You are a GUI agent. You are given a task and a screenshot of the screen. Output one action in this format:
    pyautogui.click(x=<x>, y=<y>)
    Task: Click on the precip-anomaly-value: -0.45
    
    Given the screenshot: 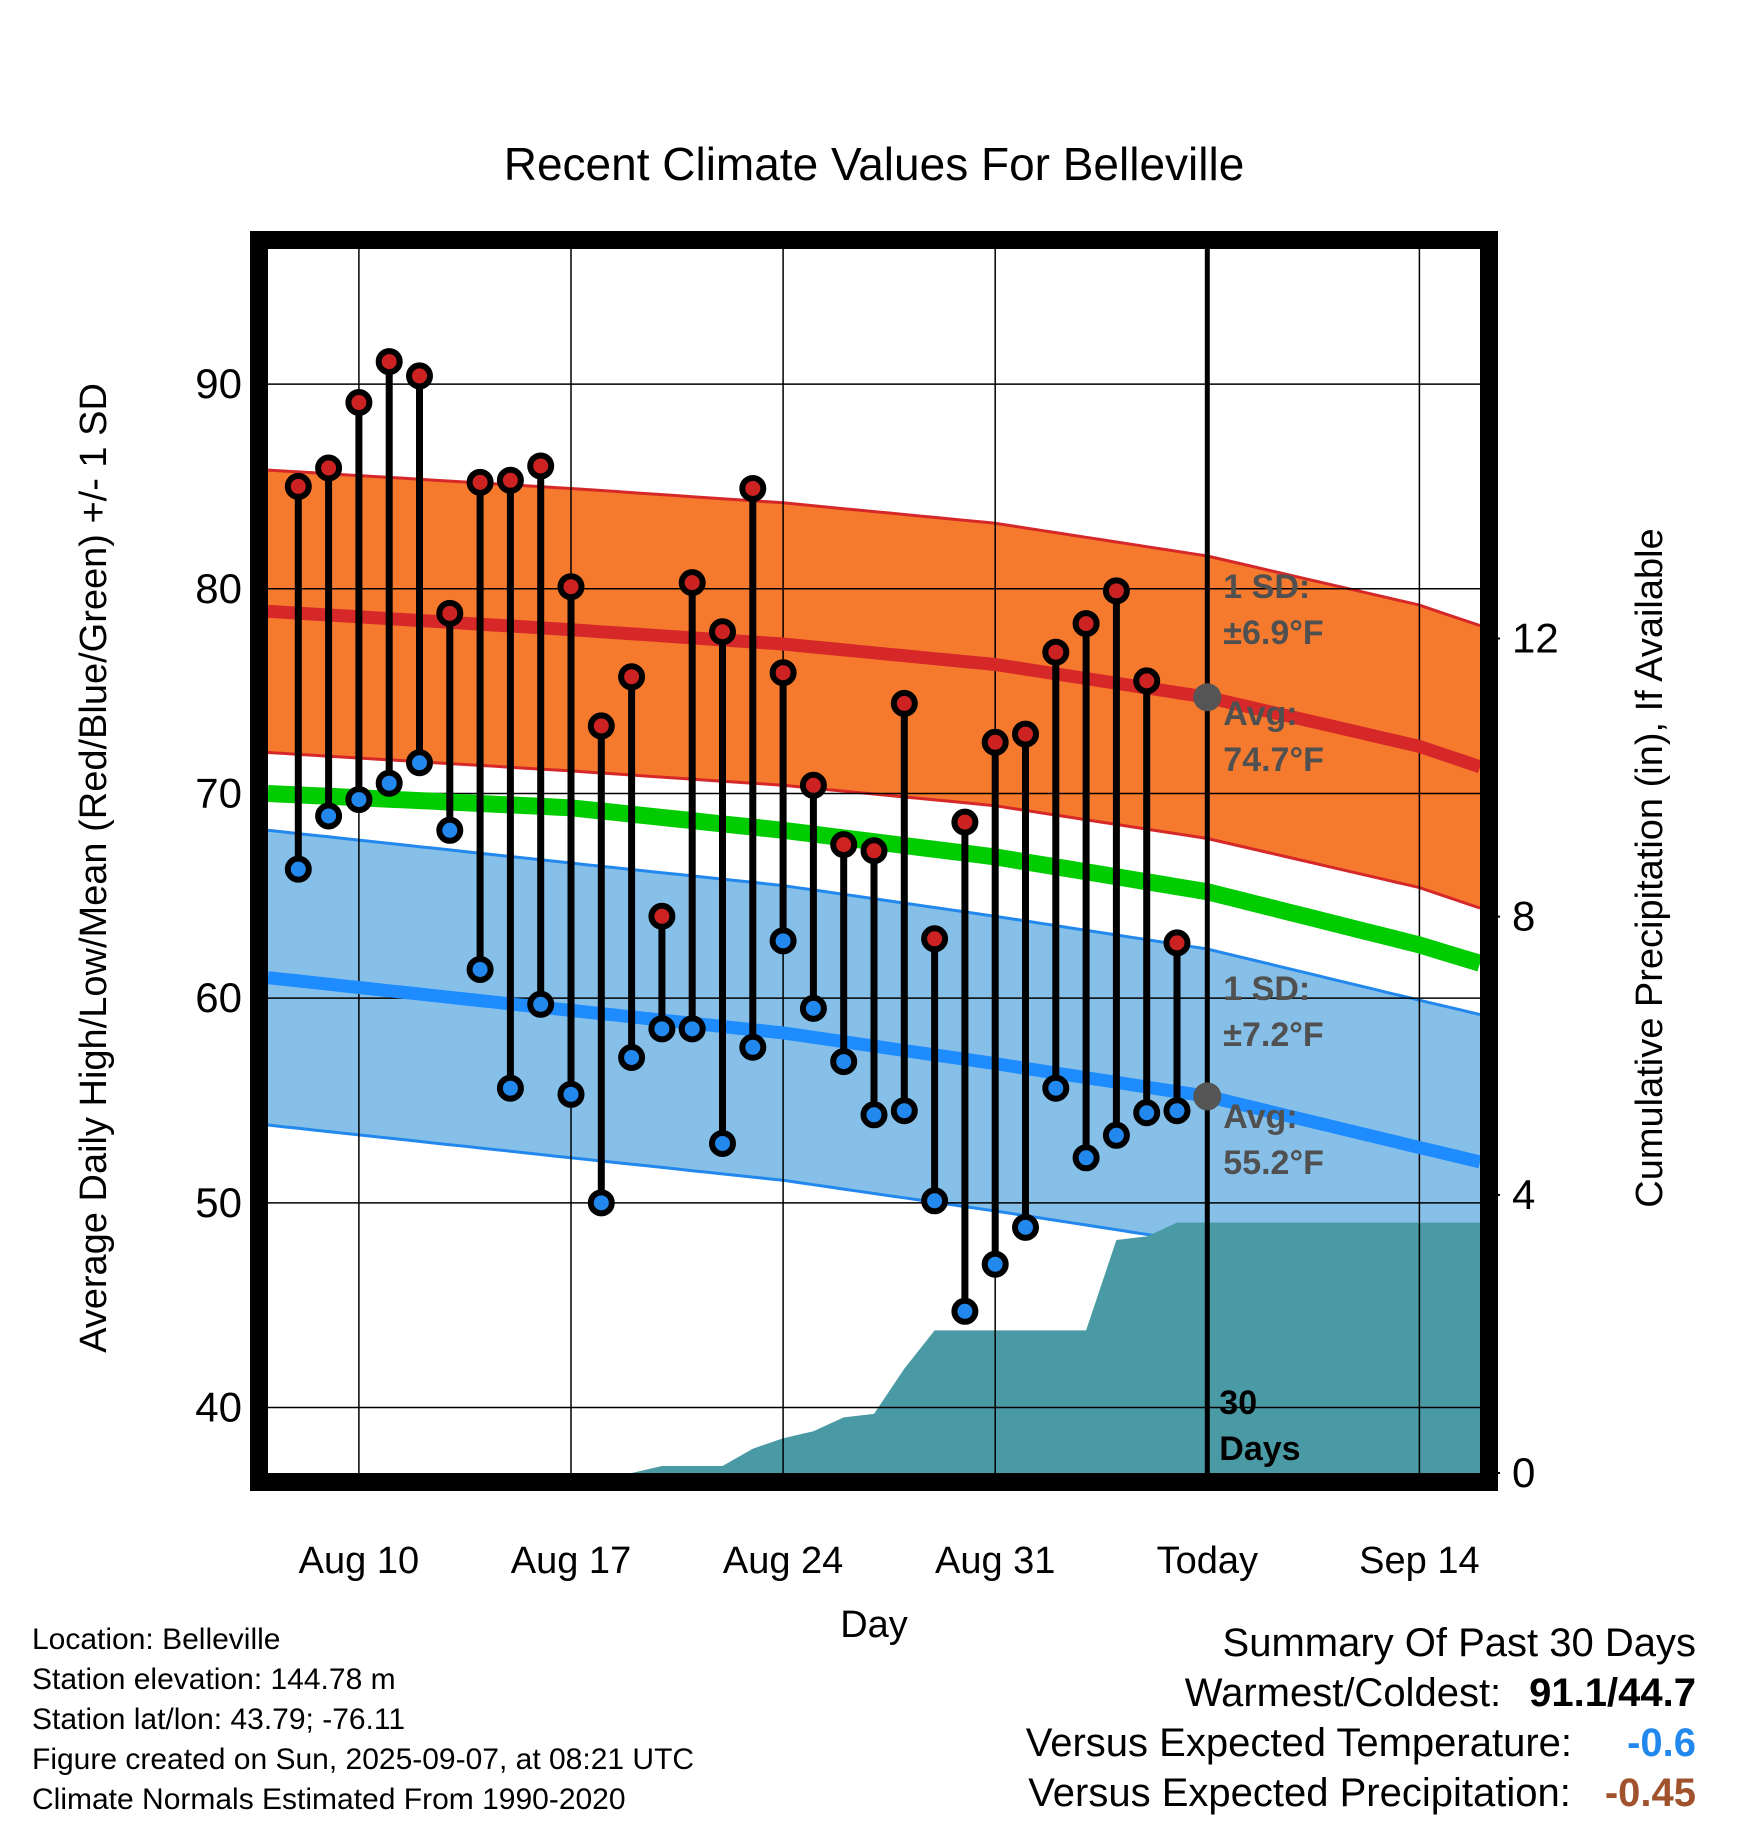 What is the action you would take?
    pyautogui.click(x=1650, y=1793)
    